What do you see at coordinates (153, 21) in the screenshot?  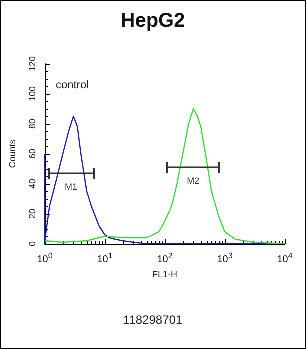 I see `chart-title: HepG2` at bounding box center [153, 21].